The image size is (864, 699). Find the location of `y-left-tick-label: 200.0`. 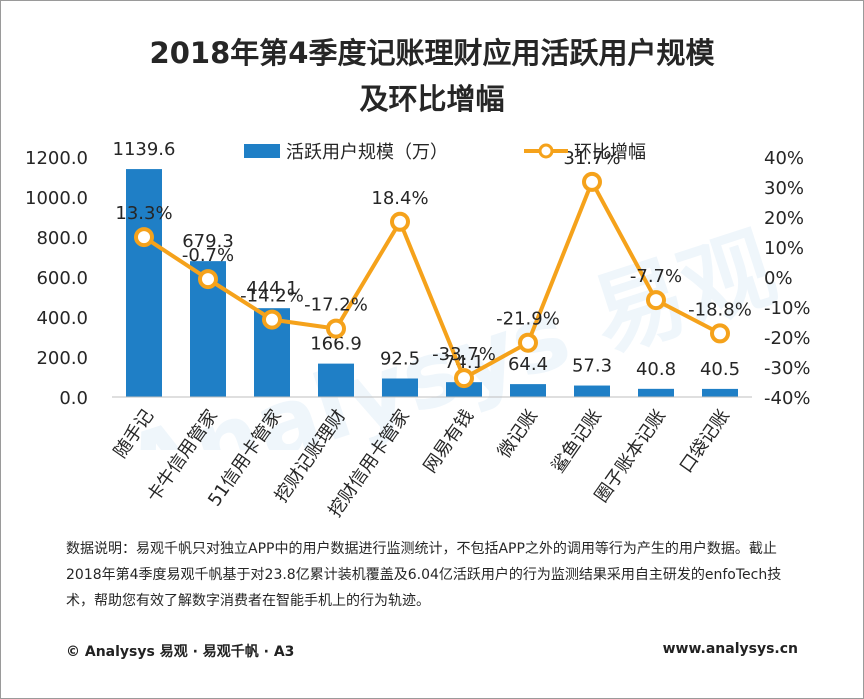

y-left-tick-label: 200.0 is located at coordinates (62, 358).